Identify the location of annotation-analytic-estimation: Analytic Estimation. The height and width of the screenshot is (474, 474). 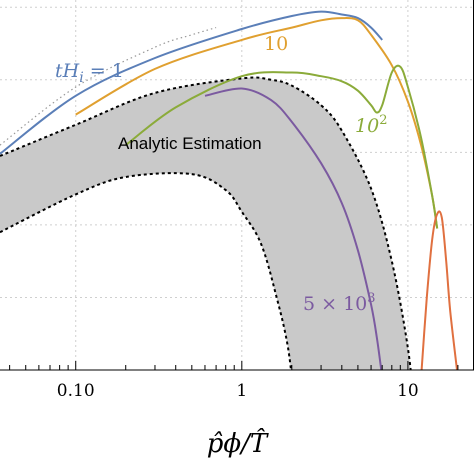
(190, 143).